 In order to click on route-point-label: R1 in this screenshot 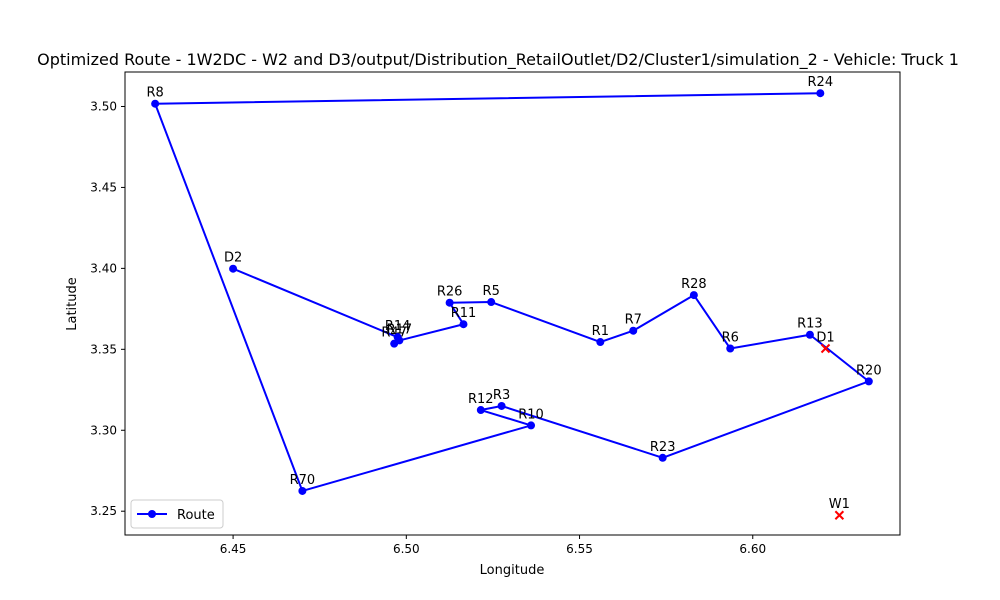, I will do `click(600, 331)`.